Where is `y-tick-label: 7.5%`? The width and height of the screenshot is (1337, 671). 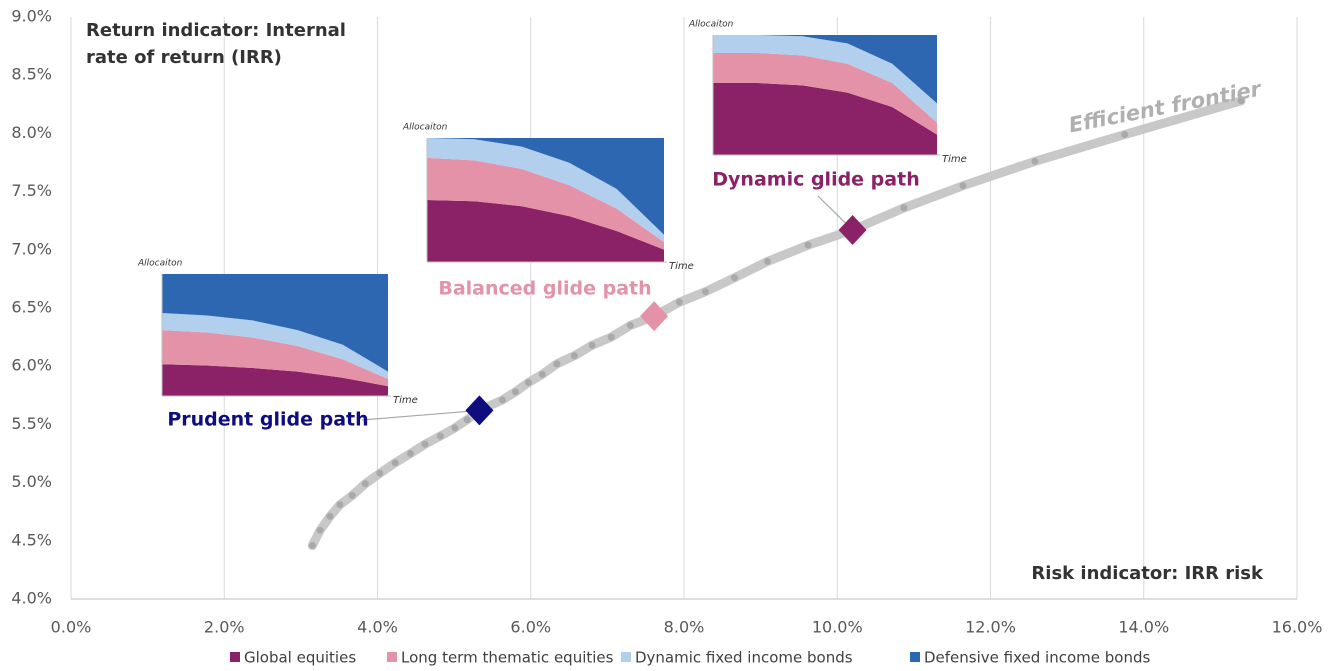
y-tick-label: 7.5% is located at coordinates (31, 190).